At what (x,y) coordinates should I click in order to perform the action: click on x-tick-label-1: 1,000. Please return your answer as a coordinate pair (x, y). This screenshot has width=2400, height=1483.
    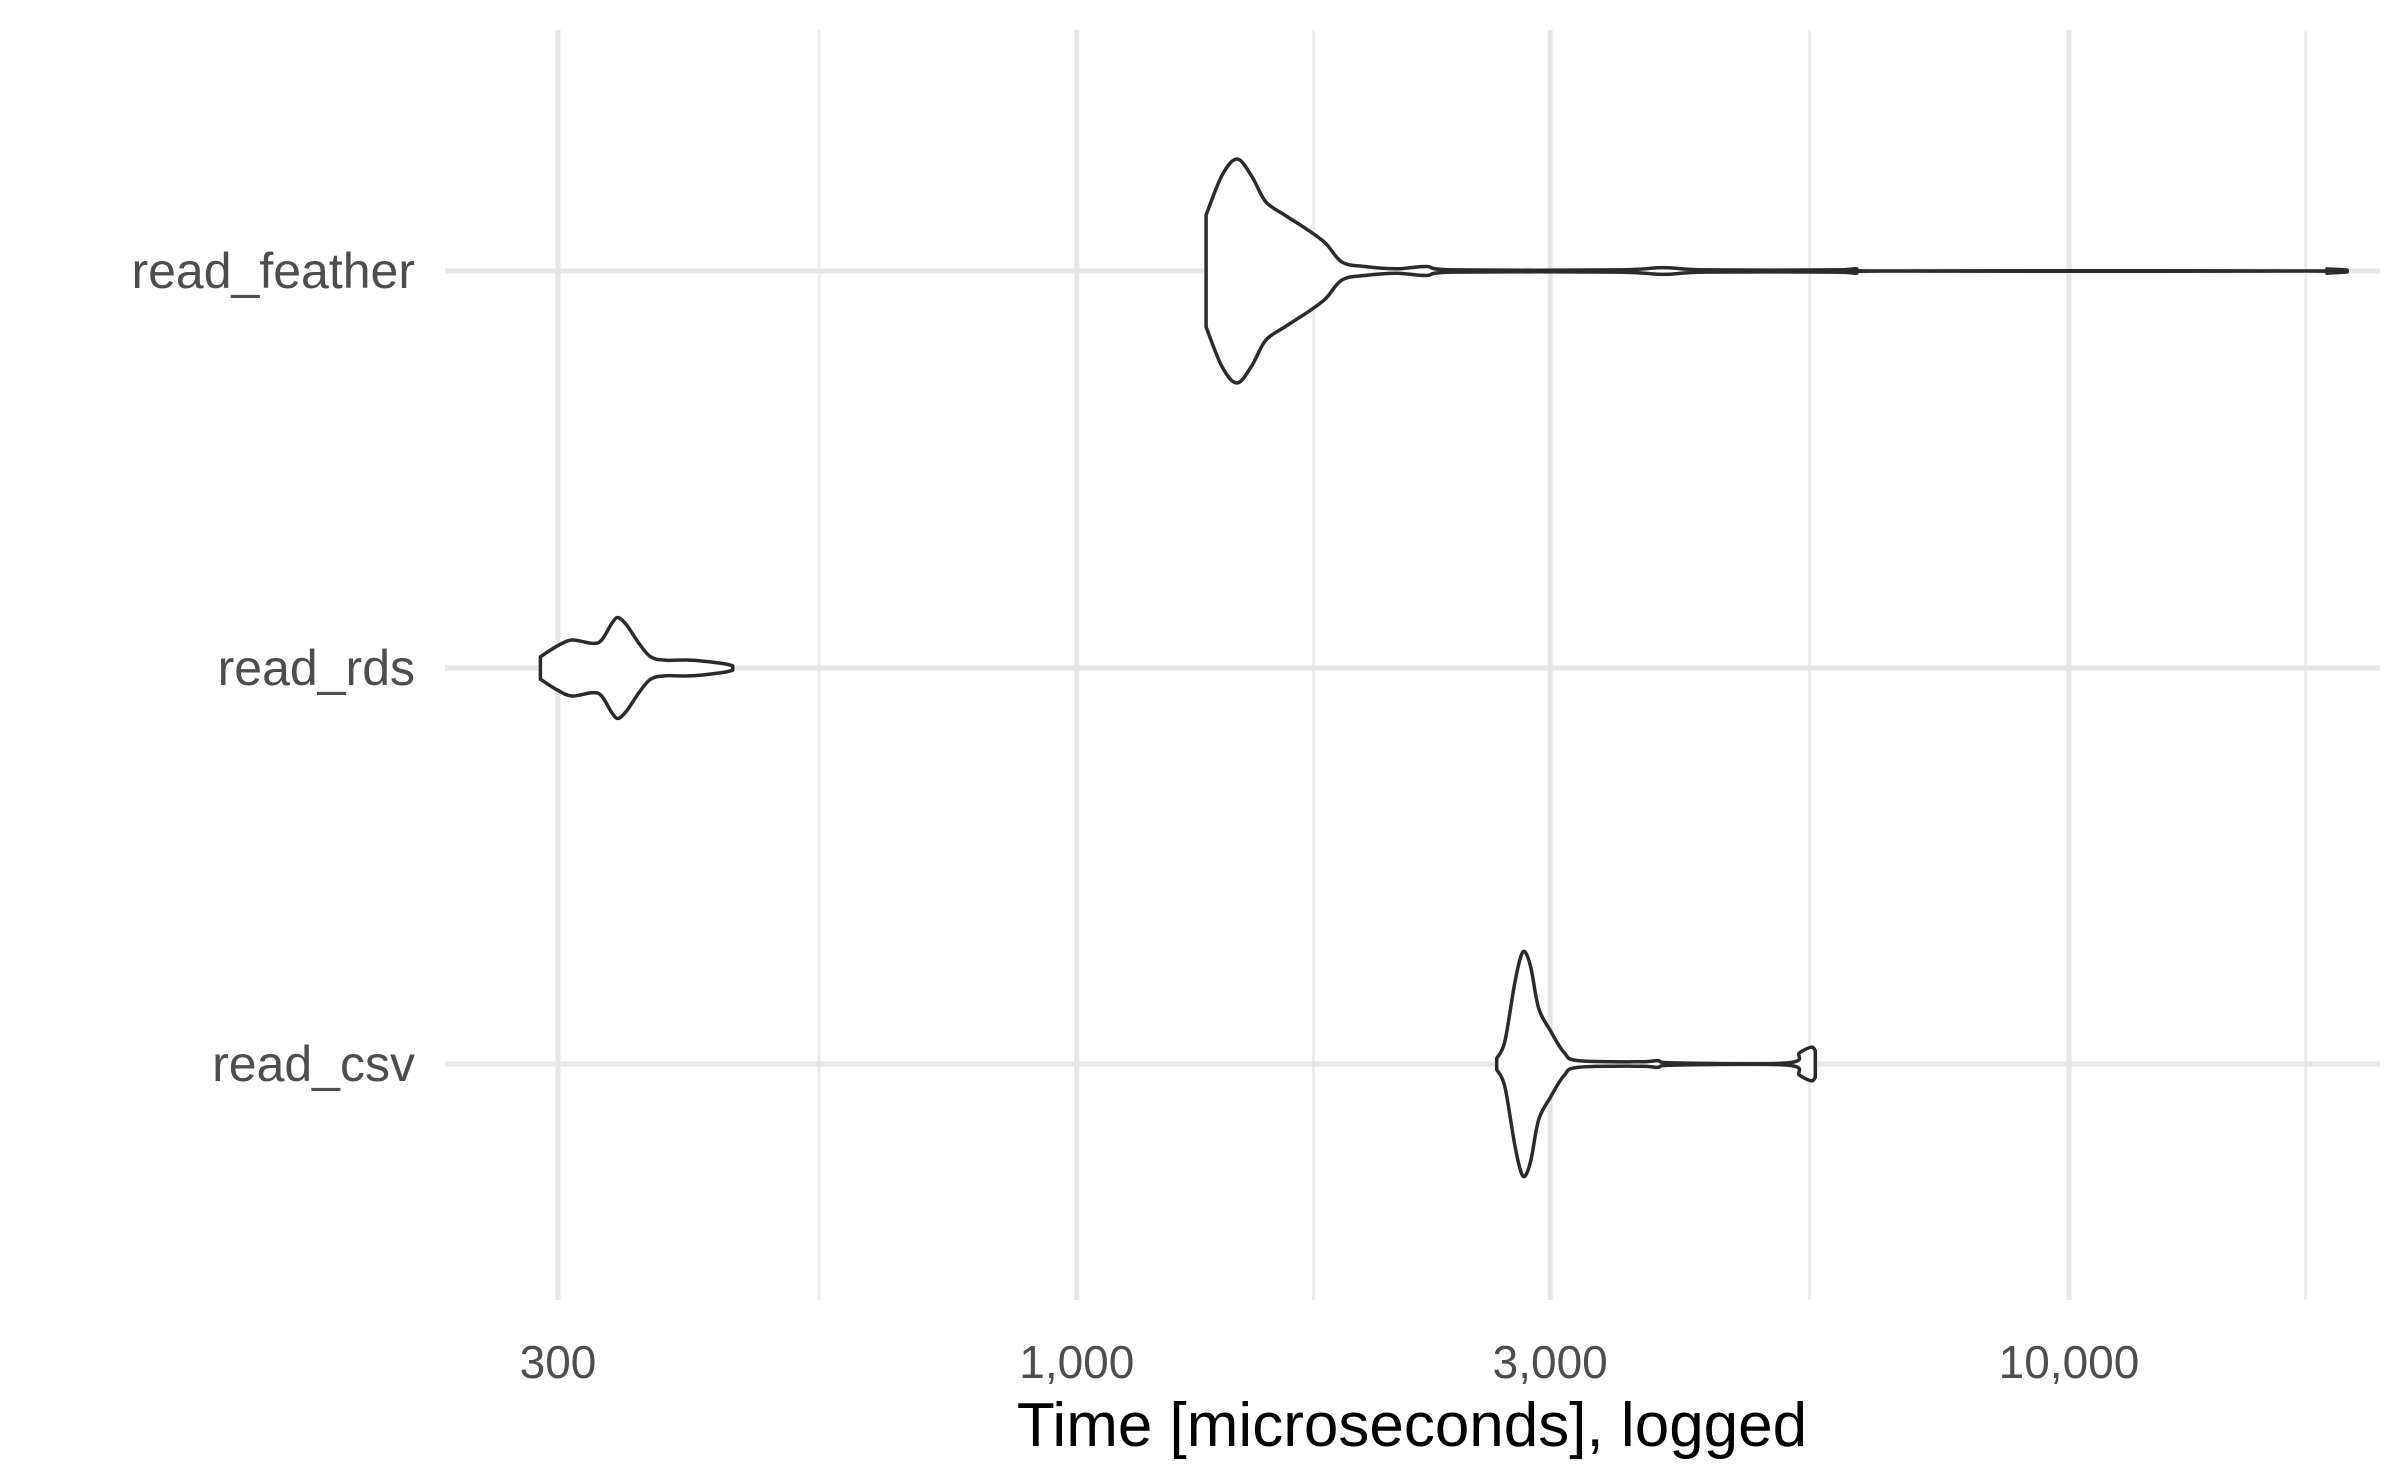
    Looking at the image, I should click on (1076, 1362).